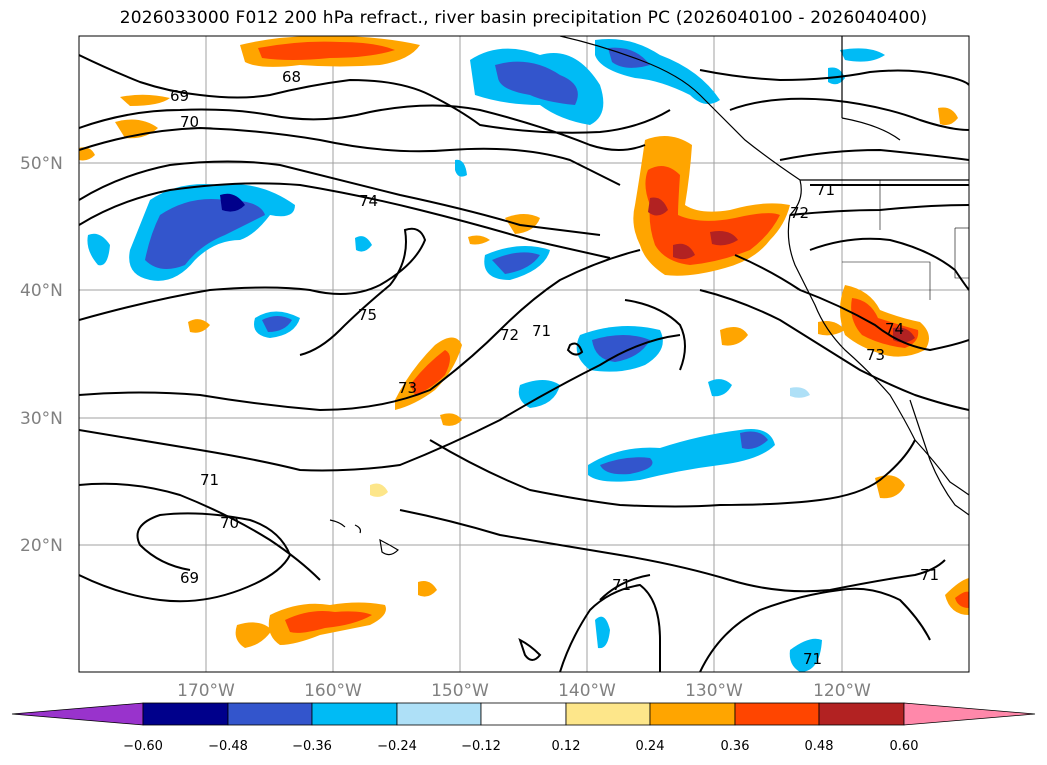  Describe the element at coordinates (481, 746) in the screenshot. I see `colorbar-tick-label: −0.12` at that location.